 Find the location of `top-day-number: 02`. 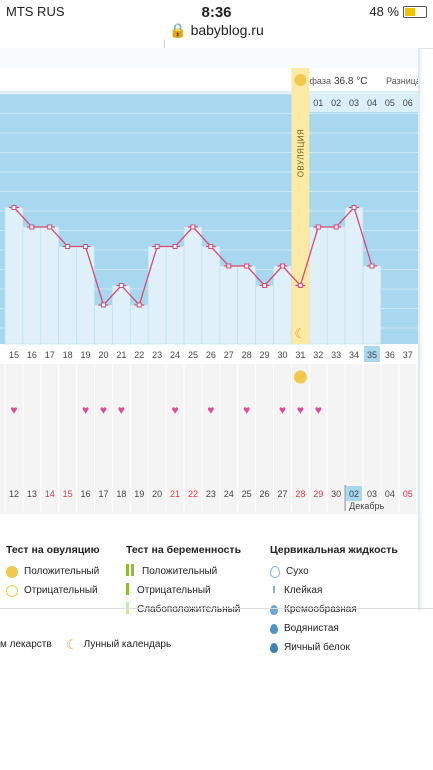

top-day-number: 02 is located at coordinates (336, 103).